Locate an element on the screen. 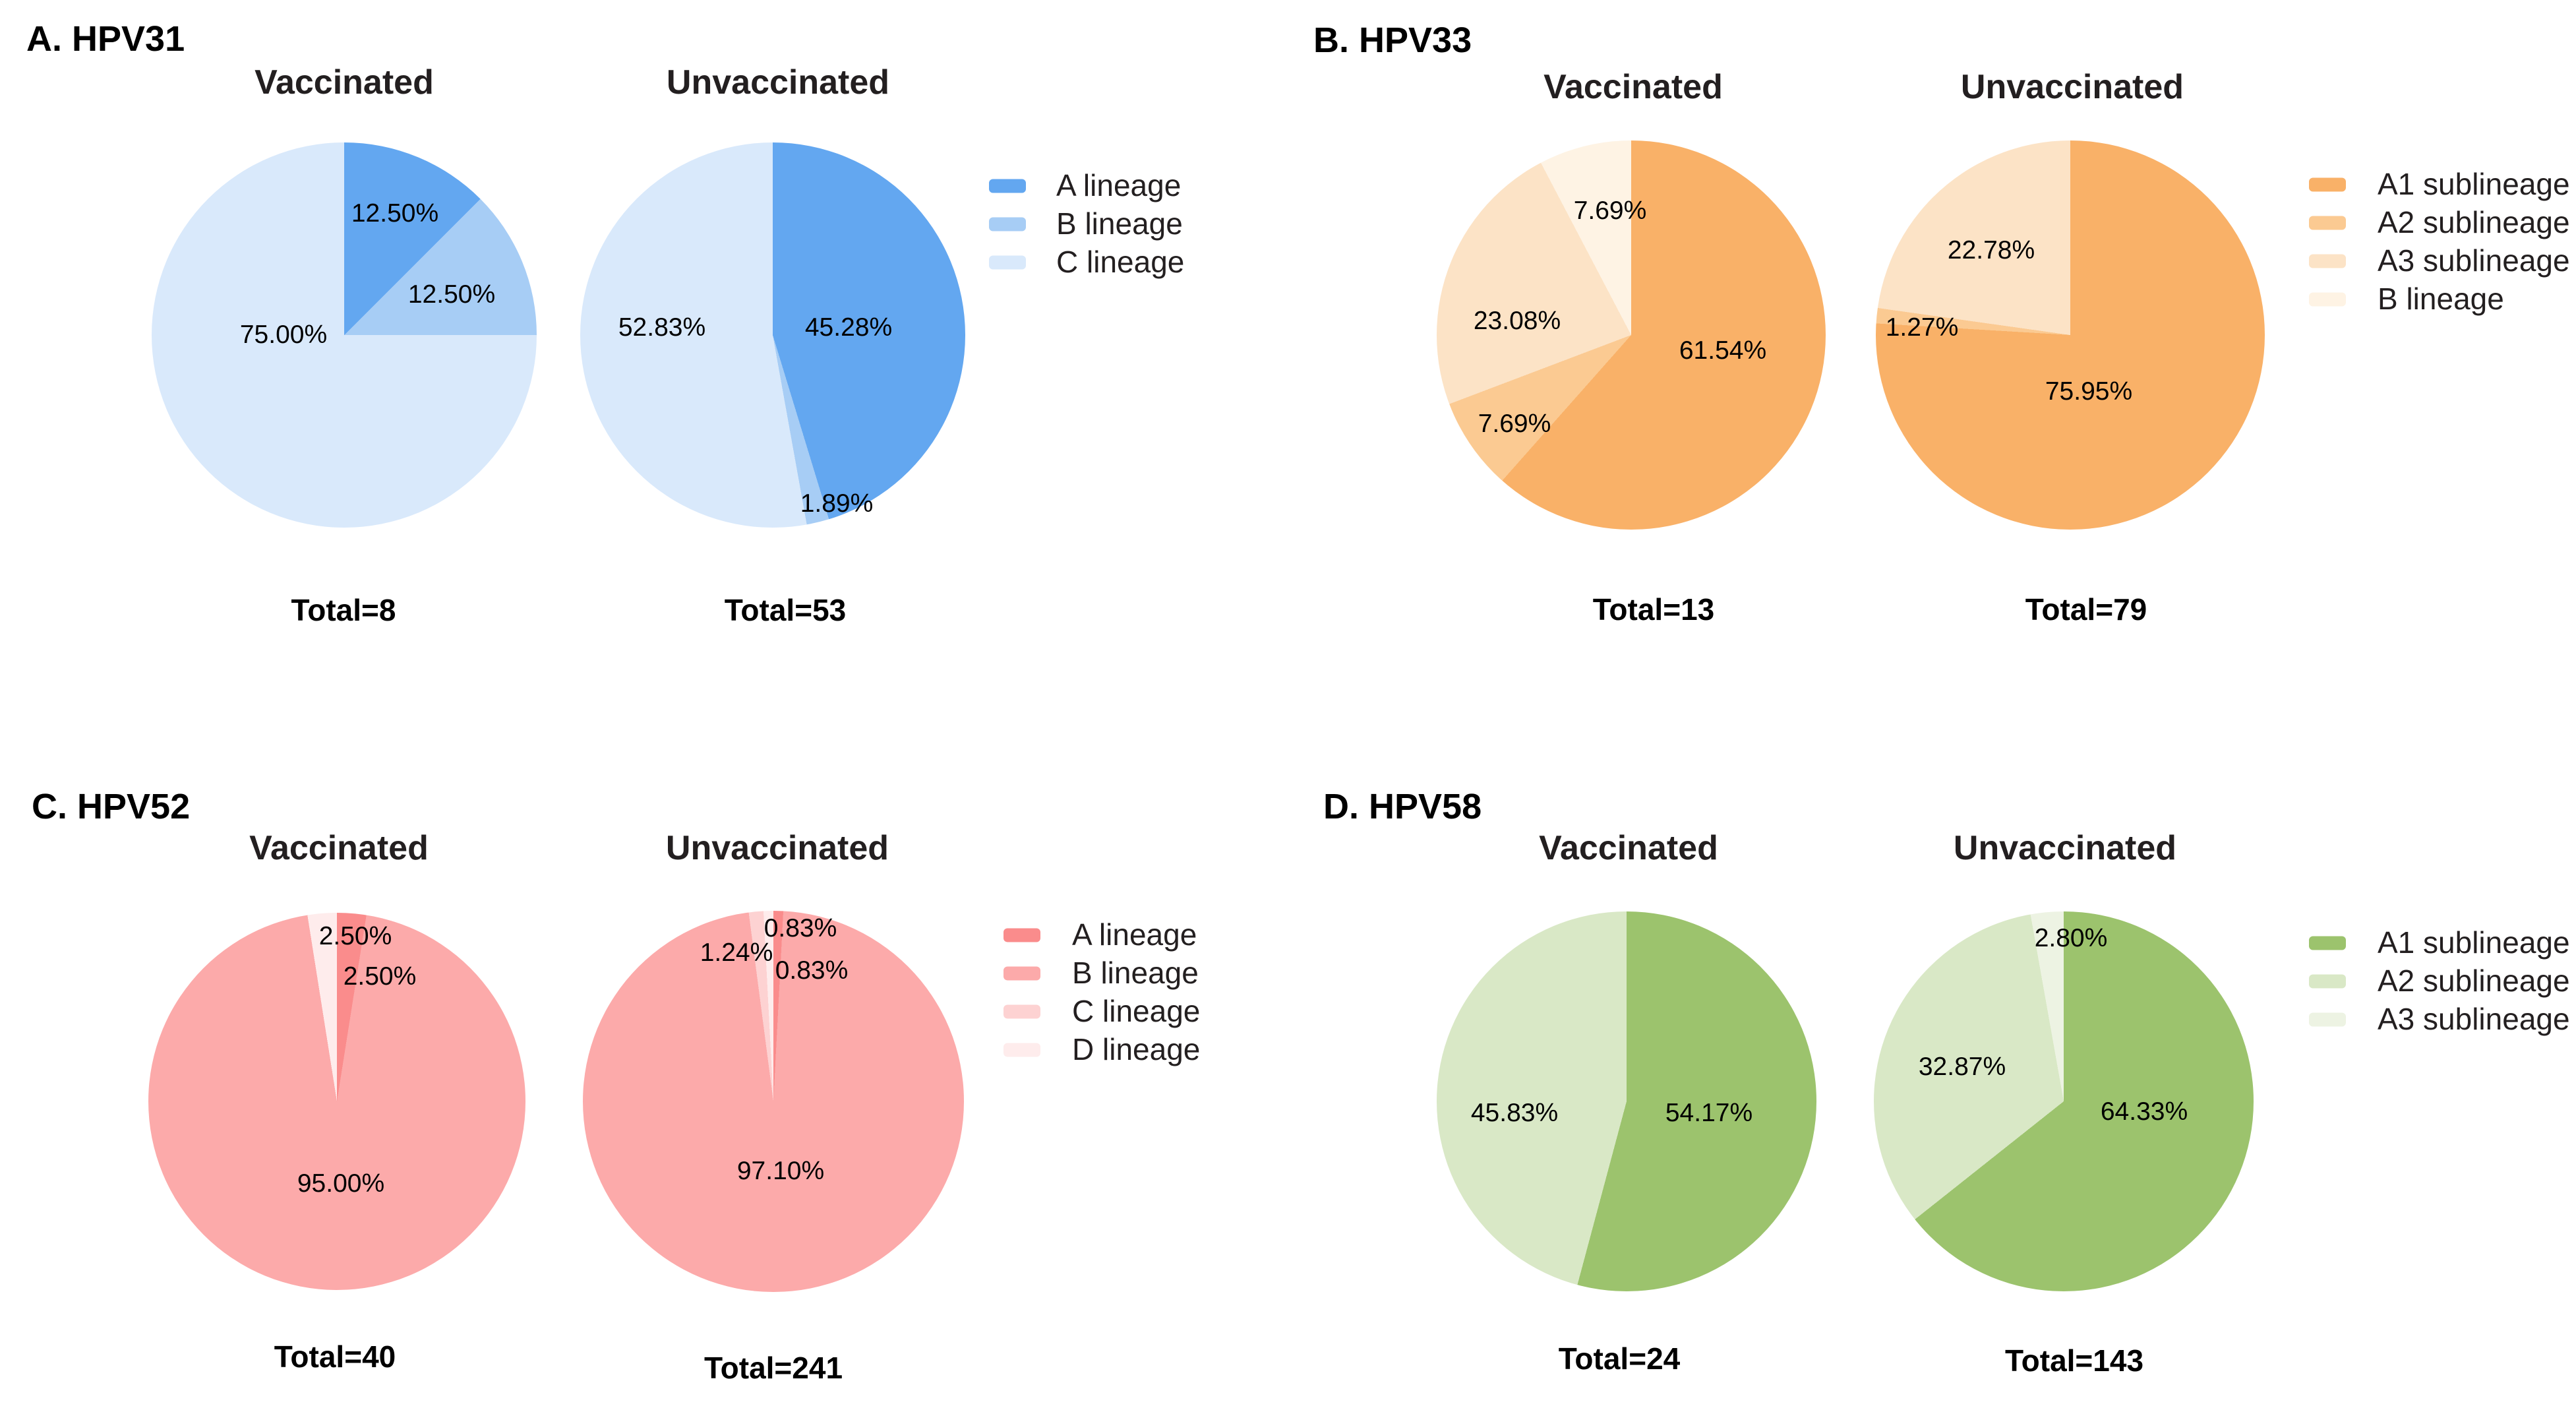 This screenshot has height=1414, width=2576. legend-label-c-hpv52-c-lineage: C lineage is located at coordinates (1136, 1010).